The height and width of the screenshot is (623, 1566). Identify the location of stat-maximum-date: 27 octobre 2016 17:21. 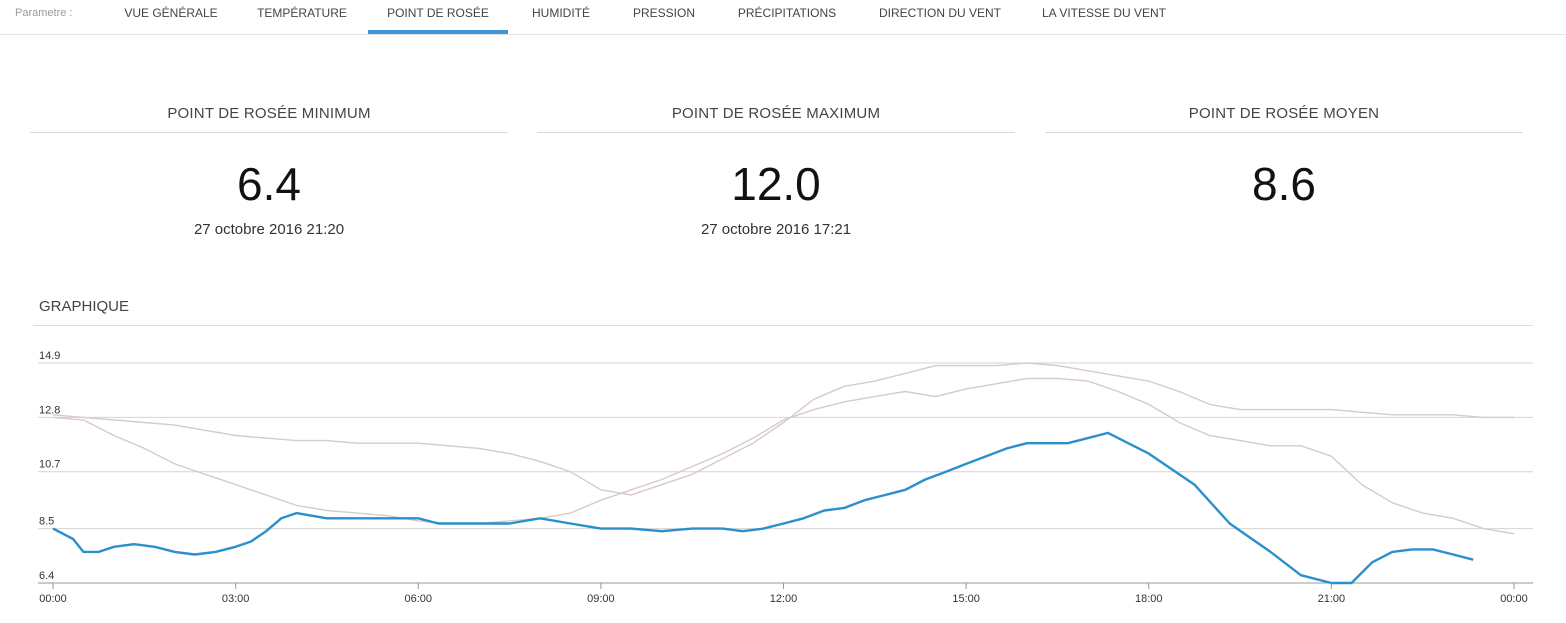
(776, 229).